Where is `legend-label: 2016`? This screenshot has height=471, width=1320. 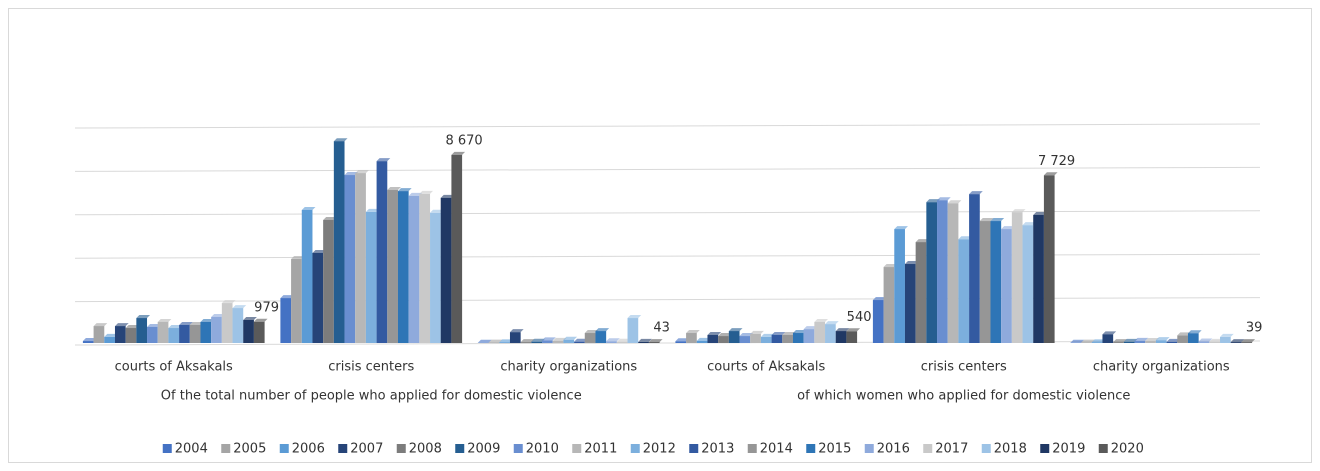
legend-label: 2016 is located at coordinates (893, 449).